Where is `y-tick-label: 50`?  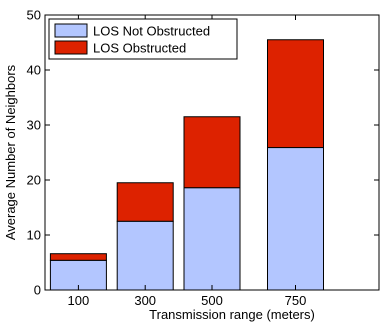 y-tick-label: 50 is located at coordinates (34, 15).